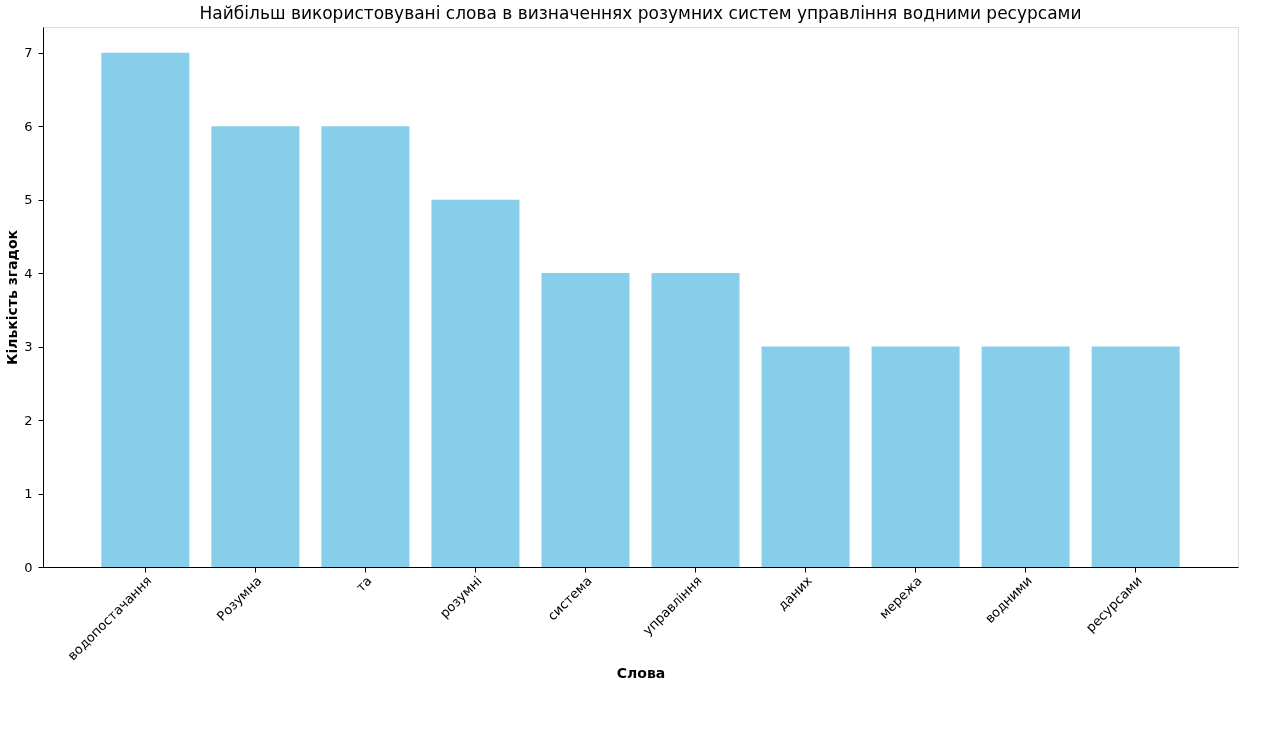 Image resolution: width=1262 pixels, height=745 pixels. What do you see at coordinates (28, 567) in the screenshot?
I see `y-tick-label: 0` at bounding box center [28, 567].